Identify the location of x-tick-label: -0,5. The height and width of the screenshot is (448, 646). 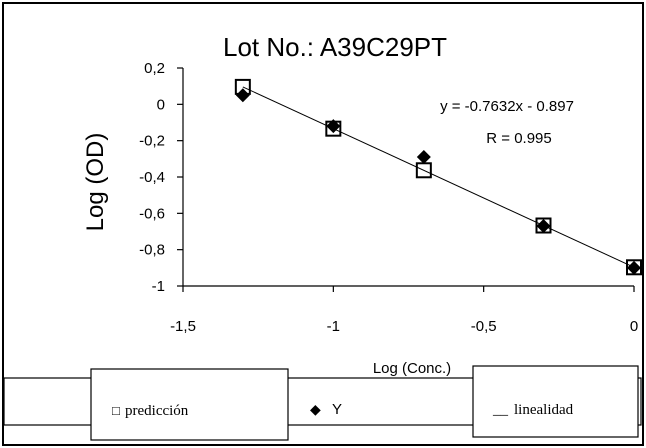
(484, 326).